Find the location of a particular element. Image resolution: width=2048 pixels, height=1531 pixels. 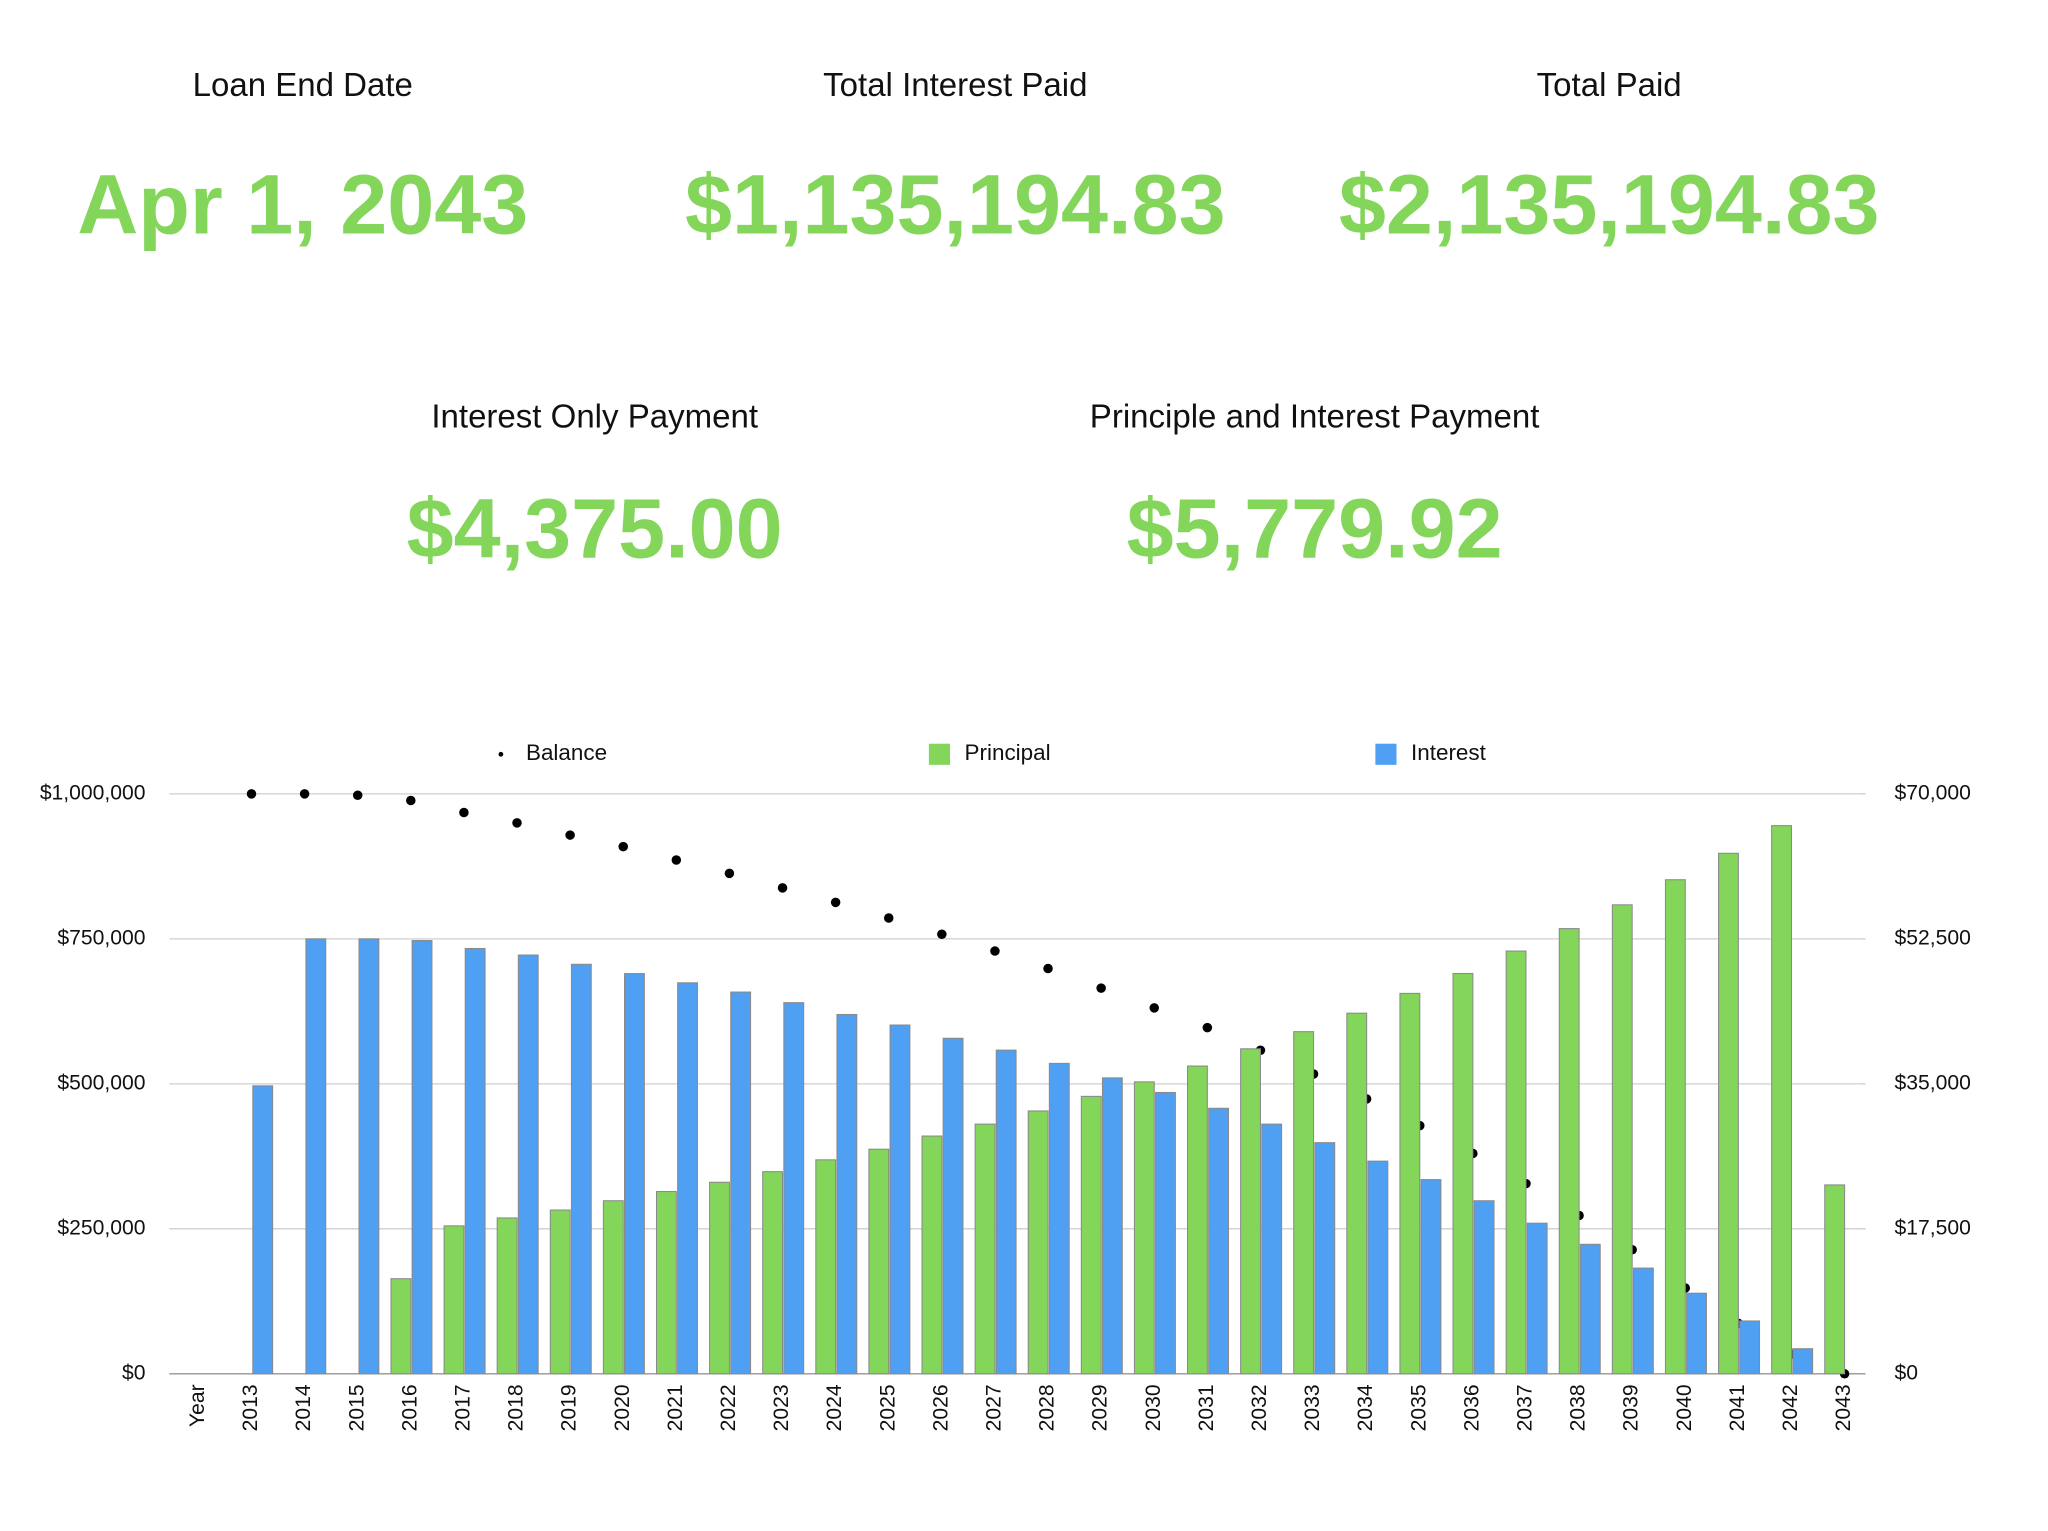

x-tick-label: 2028 is located at coordinates (1047, 1407).